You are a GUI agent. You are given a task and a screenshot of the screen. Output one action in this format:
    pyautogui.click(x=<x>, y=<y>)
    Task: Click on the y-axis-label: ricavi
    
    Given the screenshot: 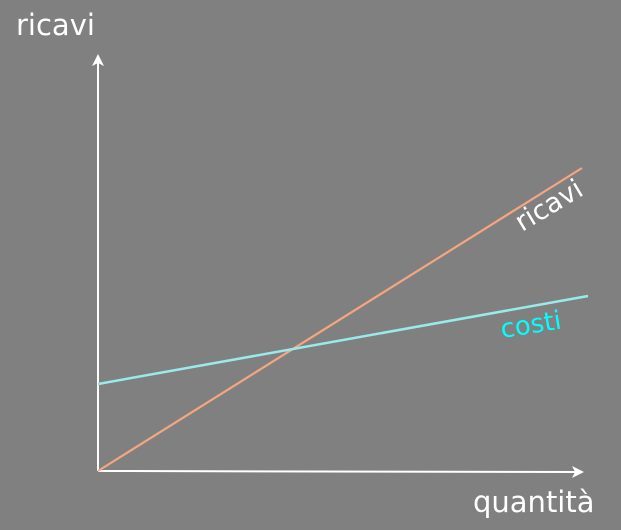 What is the action you would take?
    pyautogui.click(x=55, y=25)
    